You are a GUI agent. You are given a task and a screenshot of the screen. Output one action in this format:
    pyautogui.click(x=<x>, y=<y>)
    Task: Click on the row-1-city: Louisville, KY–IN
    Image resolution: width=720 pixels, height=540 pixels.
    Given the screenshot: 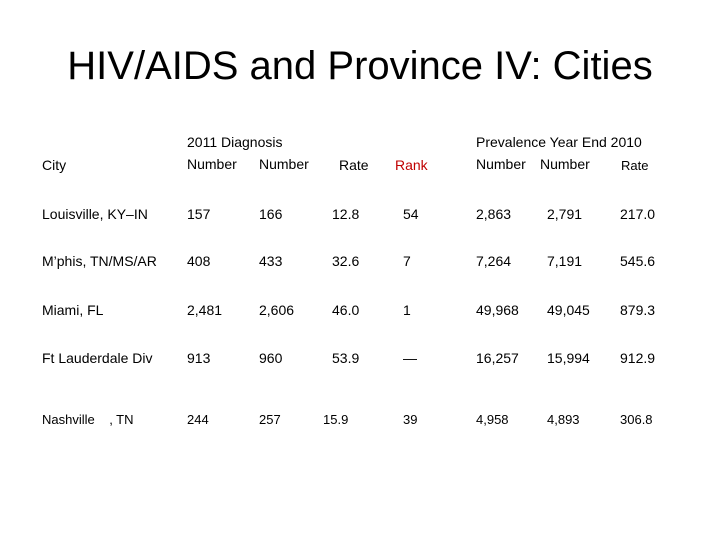 What is the action you would take?
    pyautogui.click(x=95, y=214)
    